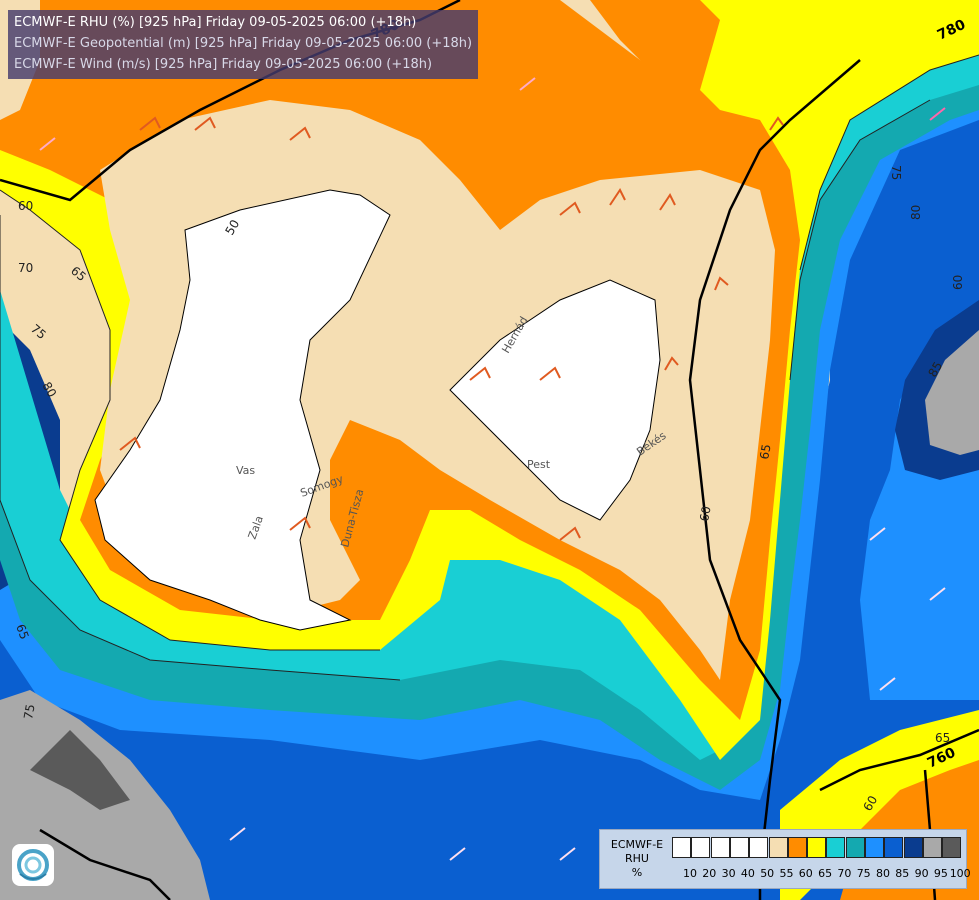 The image size is (979, 900). I want to click on legend-title-line: RHU, so click(637, 858).